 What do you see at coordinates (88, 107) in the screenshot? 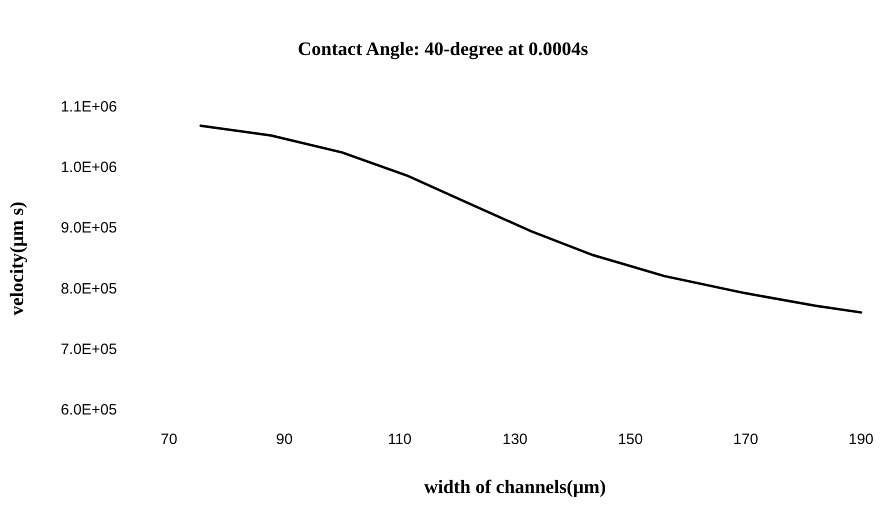
I see `y-tick-label: 1.1E+06` at bounding box center [88, 107].